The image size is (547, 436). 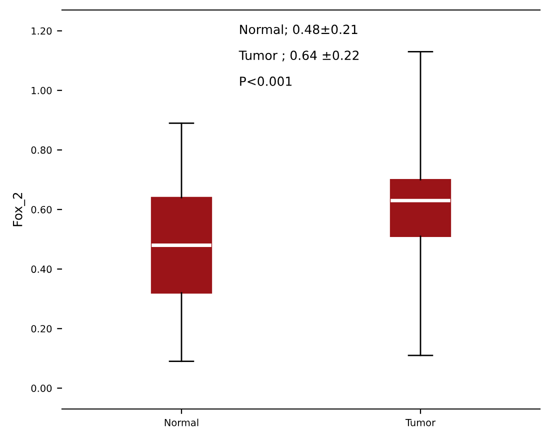 What do you see at coordinates (41, 328) in the screenshot?
I see `y-tick-label: 0.20` at bounding box center [41, 328].